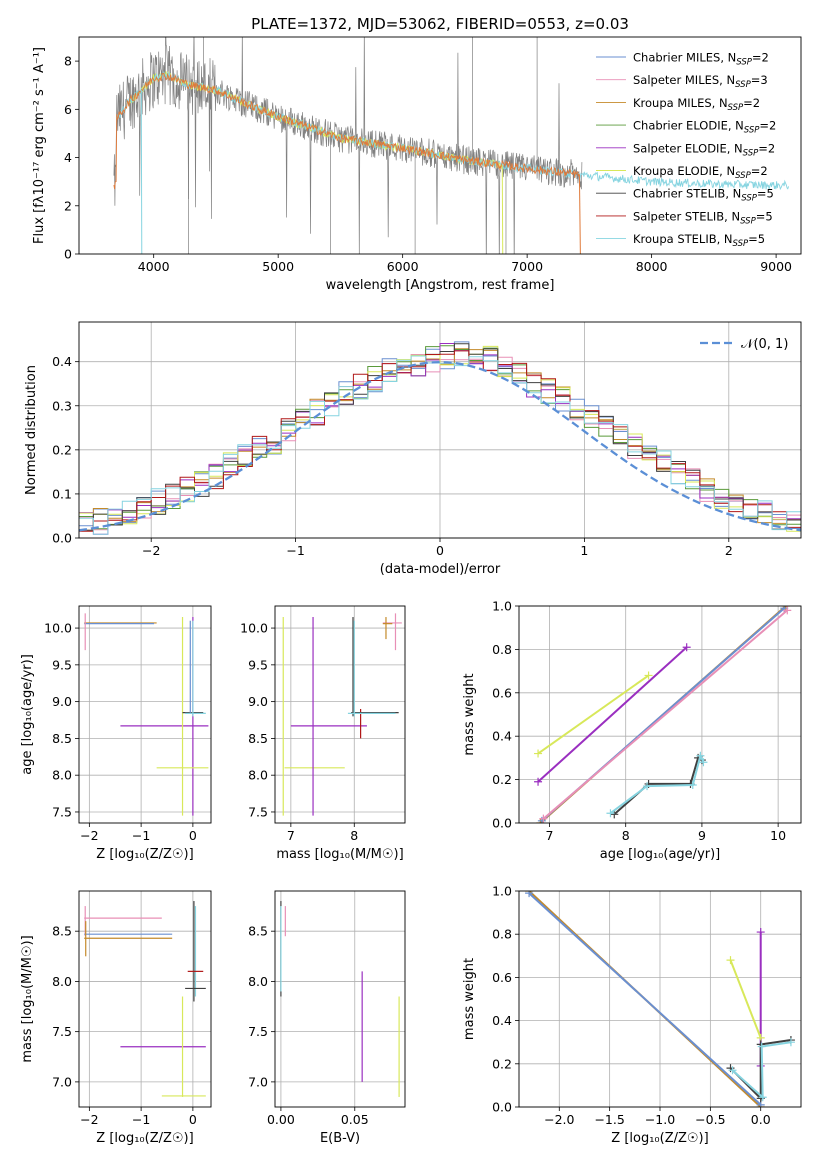  What do you see at coordinates (776, 266) in the screenshot?
I see `x-tick-label: 9000` at bounding box center [776, 266].